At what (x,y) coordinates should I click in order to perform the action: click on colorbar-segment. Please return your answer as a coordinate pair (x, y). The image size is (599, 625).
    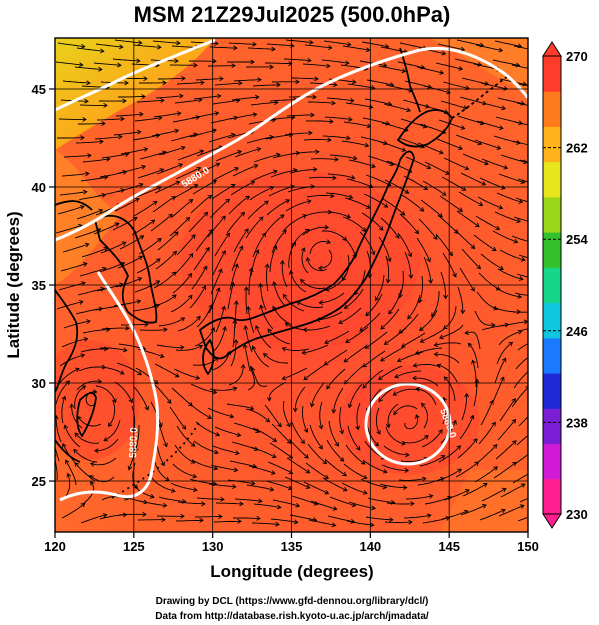
    Looking at the image, I should click on (552, 355).